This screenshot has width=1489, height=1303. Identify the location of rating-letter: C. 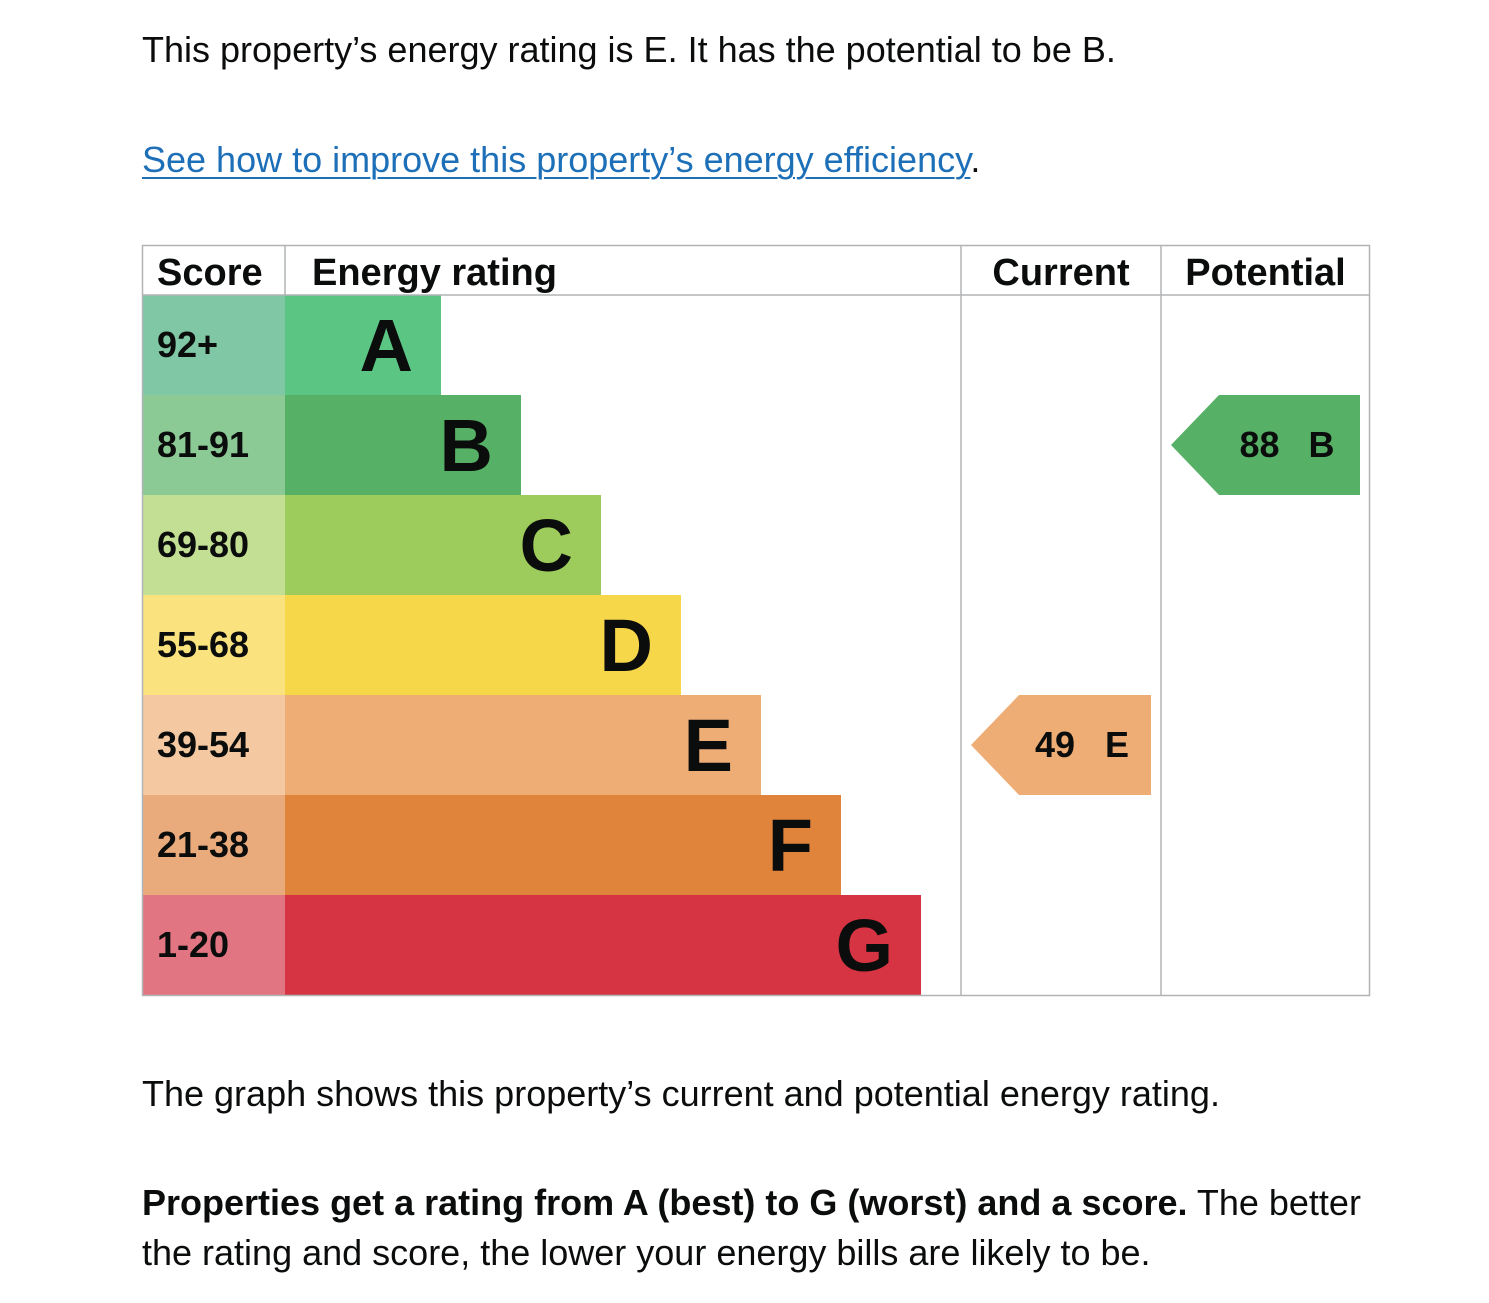
(546, 545).